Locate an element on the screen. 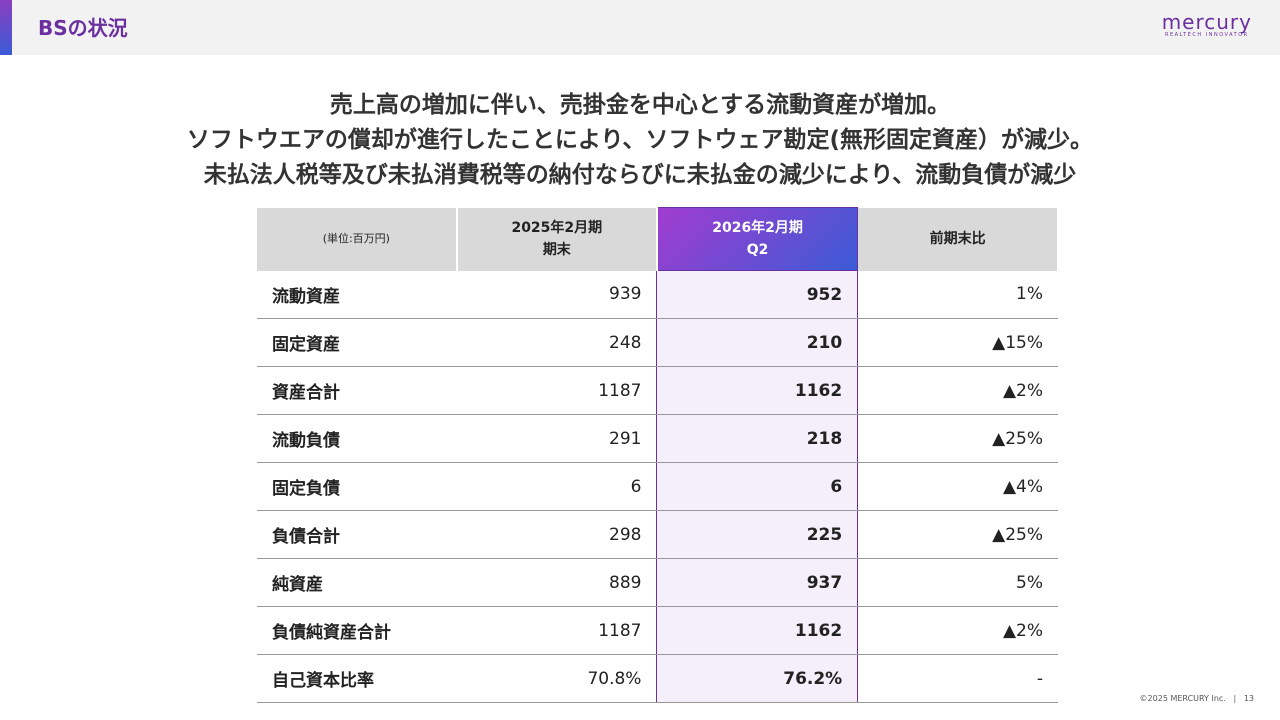  row-label: 固定資産 is located at coordinates (357, 342).